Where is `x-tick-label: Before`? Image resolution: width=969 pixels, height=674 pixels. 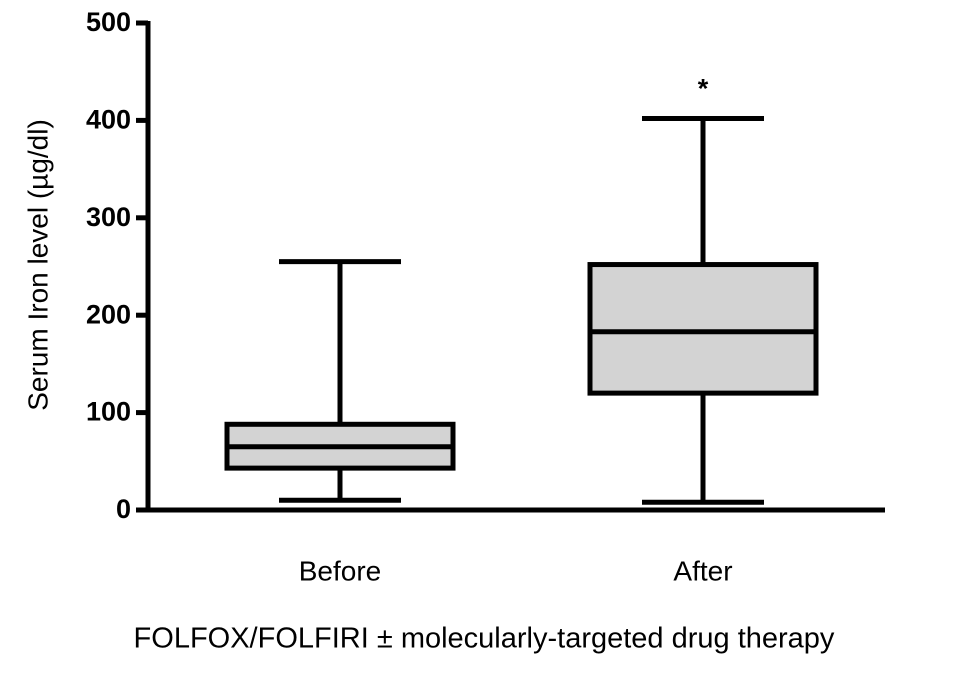 x-tick-label: Before is located at coordinates (340, 570).